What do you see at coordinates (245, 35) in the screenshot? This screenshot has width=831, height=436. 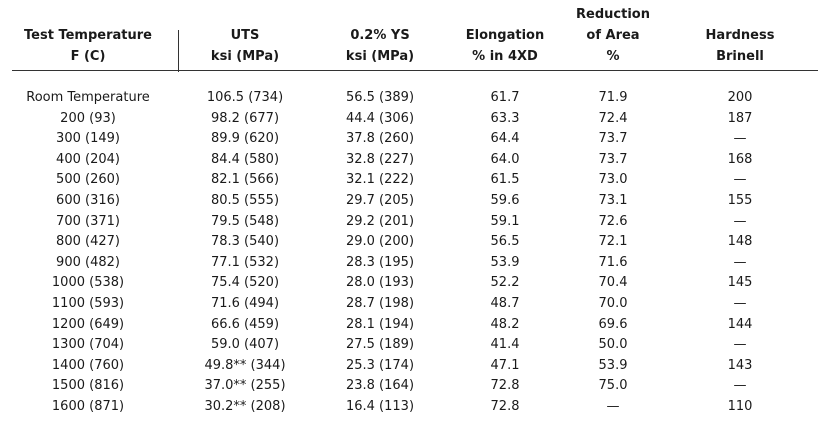 I see `column-header: UTS` at bounding box center [245, 35].